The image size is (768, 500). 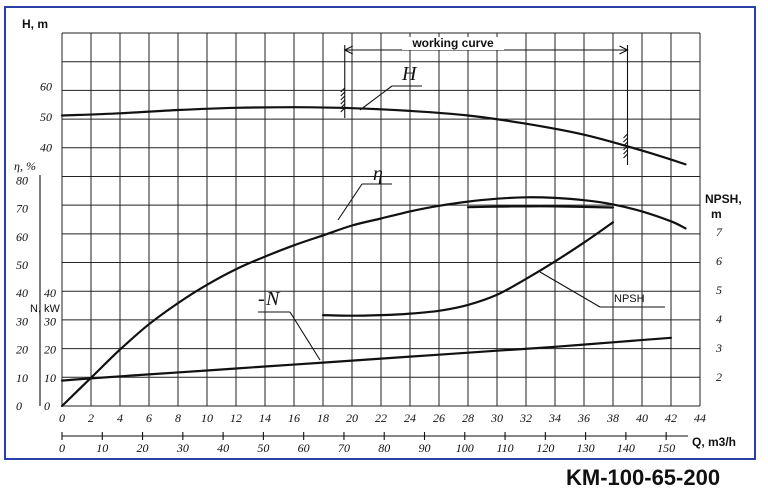 I want to click on npsh-axis-title-1: NPSH,, so click(x=723, y=199).